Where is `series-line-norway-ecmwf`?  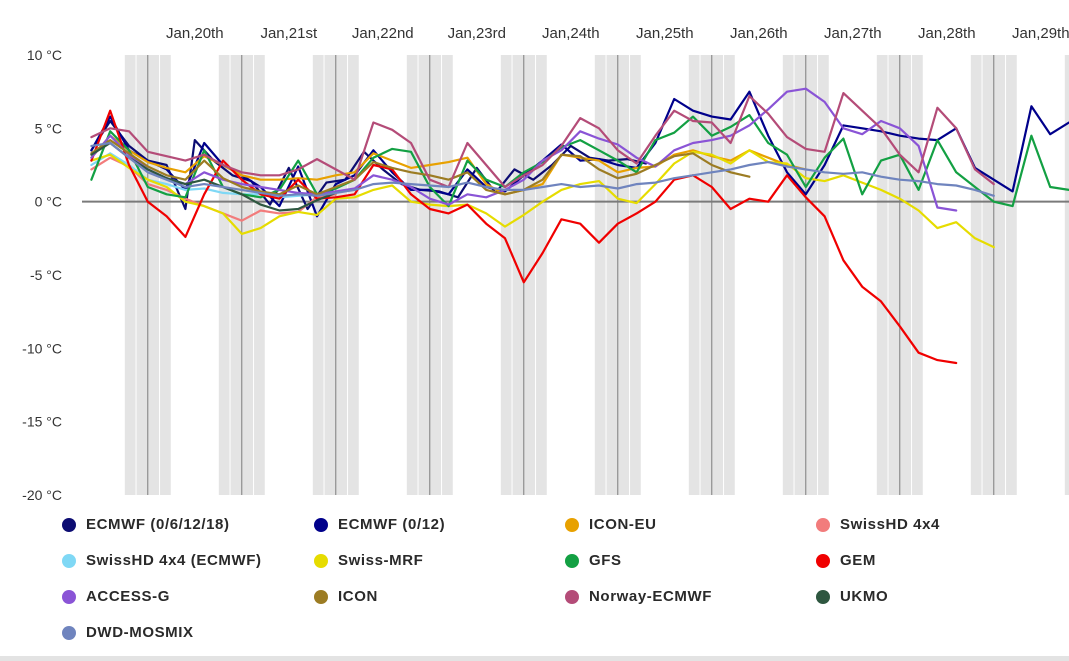
series-line-norway-ecmwf is located at coordinates (542, 140).